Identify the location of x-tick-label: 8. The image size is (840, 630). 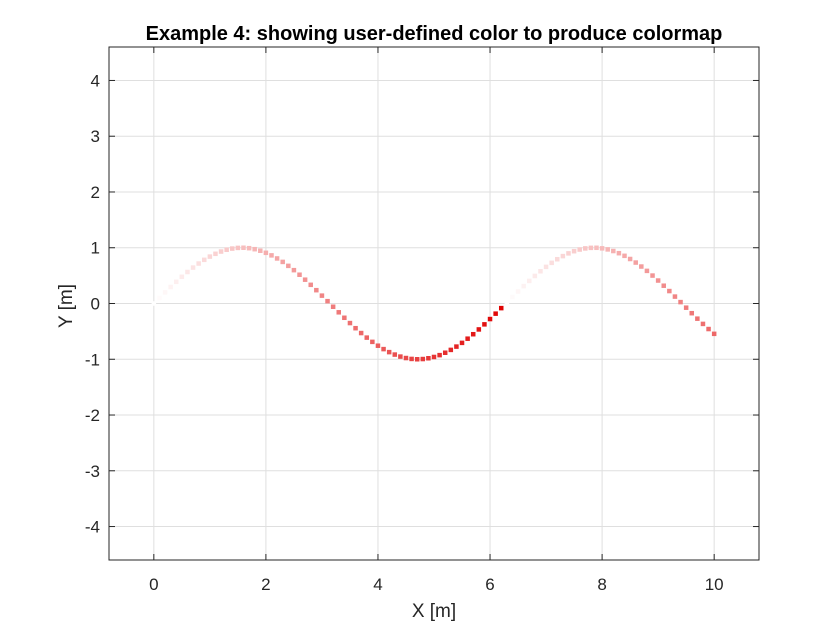
(601, 584).